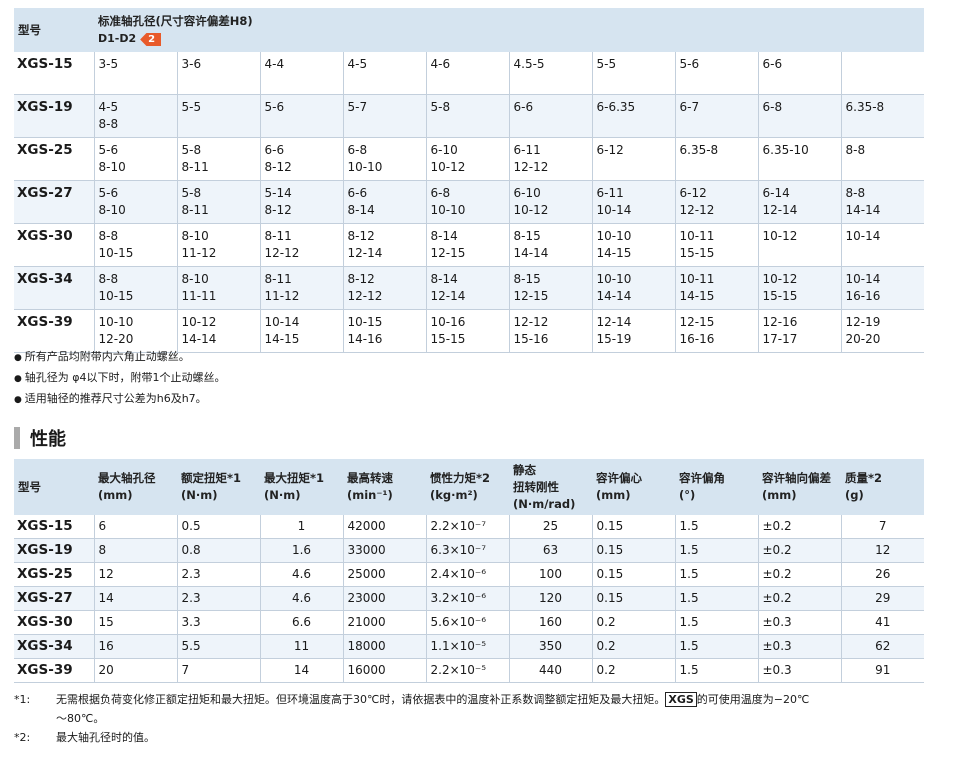  Describe the element at coordinates (54, 598) in the screenshot. I see `model-cell: XGS-27` at that location.